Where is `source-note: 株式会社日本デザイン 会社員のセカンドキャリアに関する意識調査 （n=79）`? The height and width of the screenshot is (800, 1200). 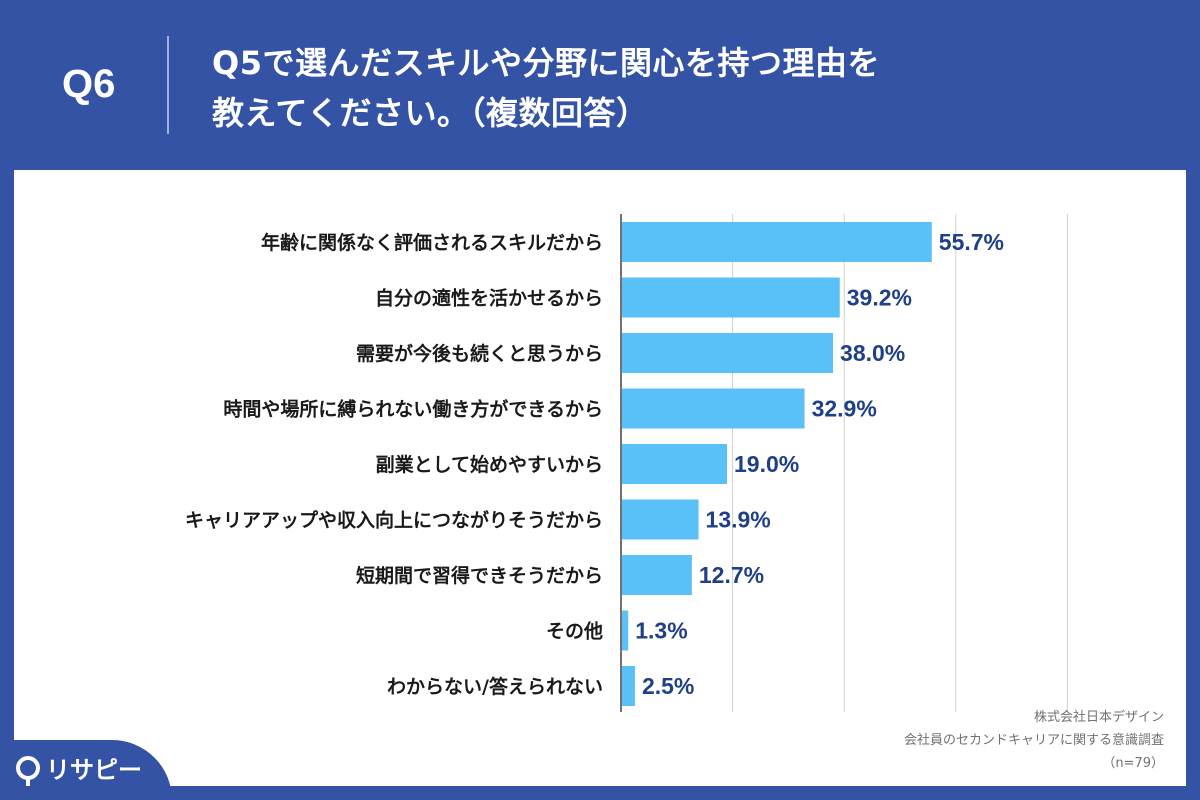
source-note: 株式会社日本デザイン 会社員のセカンドキャリアに関する意識調査 （n=79） is located at coordinates (1034, 740).